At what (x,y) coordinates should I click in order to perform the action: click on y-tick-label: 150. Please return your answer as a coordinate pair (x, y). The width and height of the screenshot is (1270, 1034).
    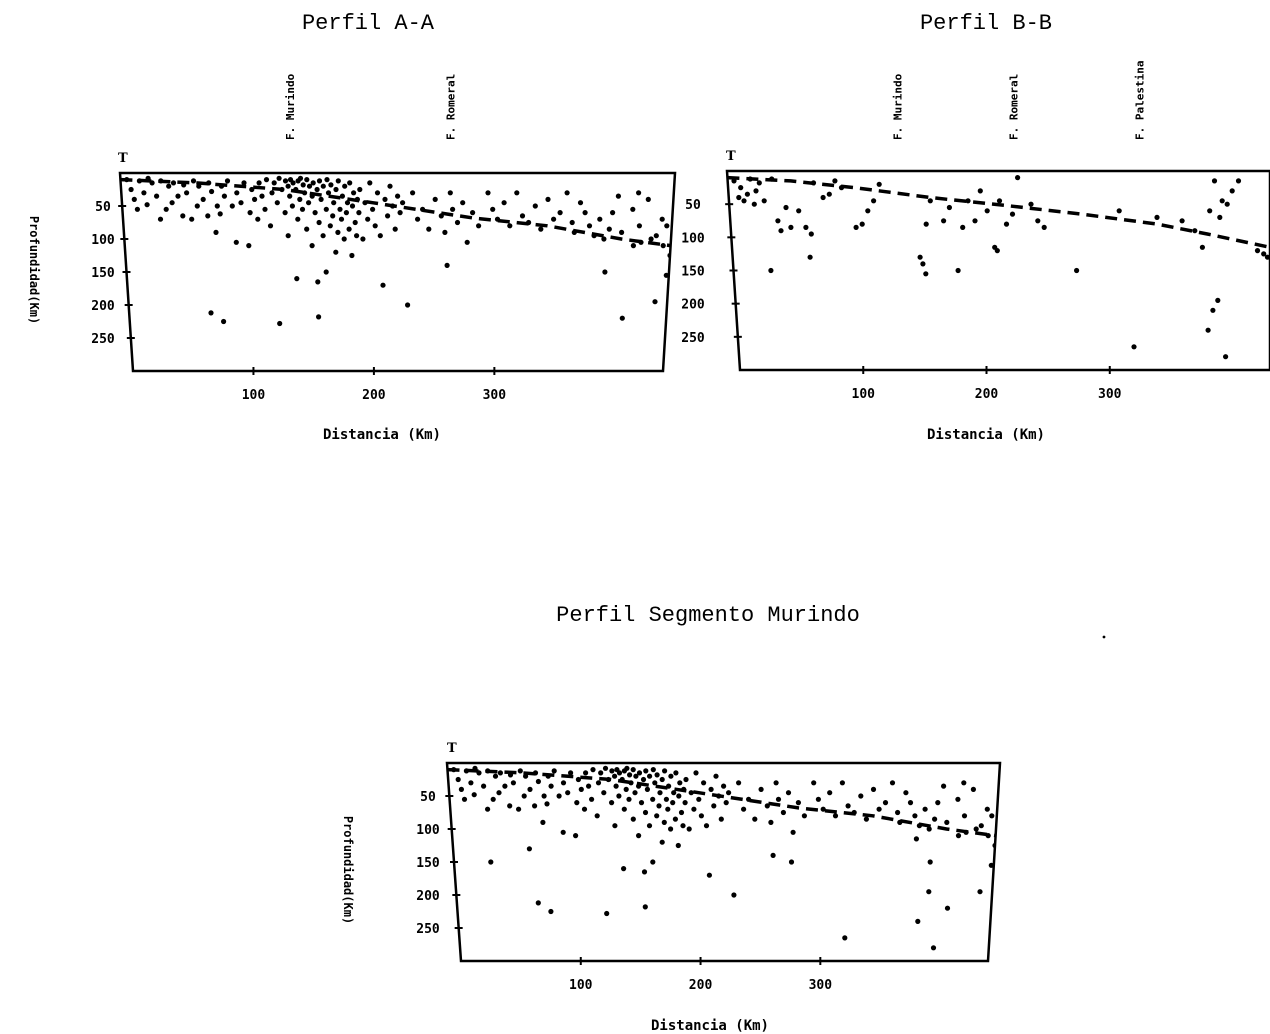
    Looking at the image, I should click on (103, 273).